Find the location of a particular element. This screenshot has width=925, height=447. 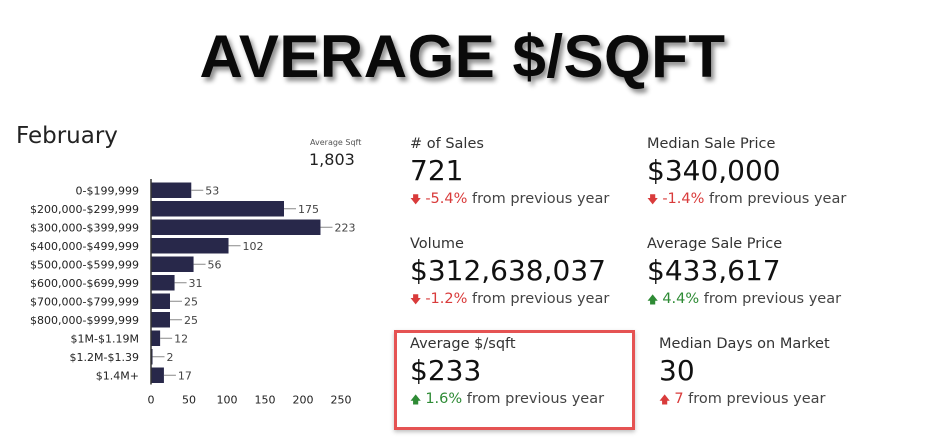

stat-avg-sqft-label: Average $/sqft is located at coordinates (463, 344).